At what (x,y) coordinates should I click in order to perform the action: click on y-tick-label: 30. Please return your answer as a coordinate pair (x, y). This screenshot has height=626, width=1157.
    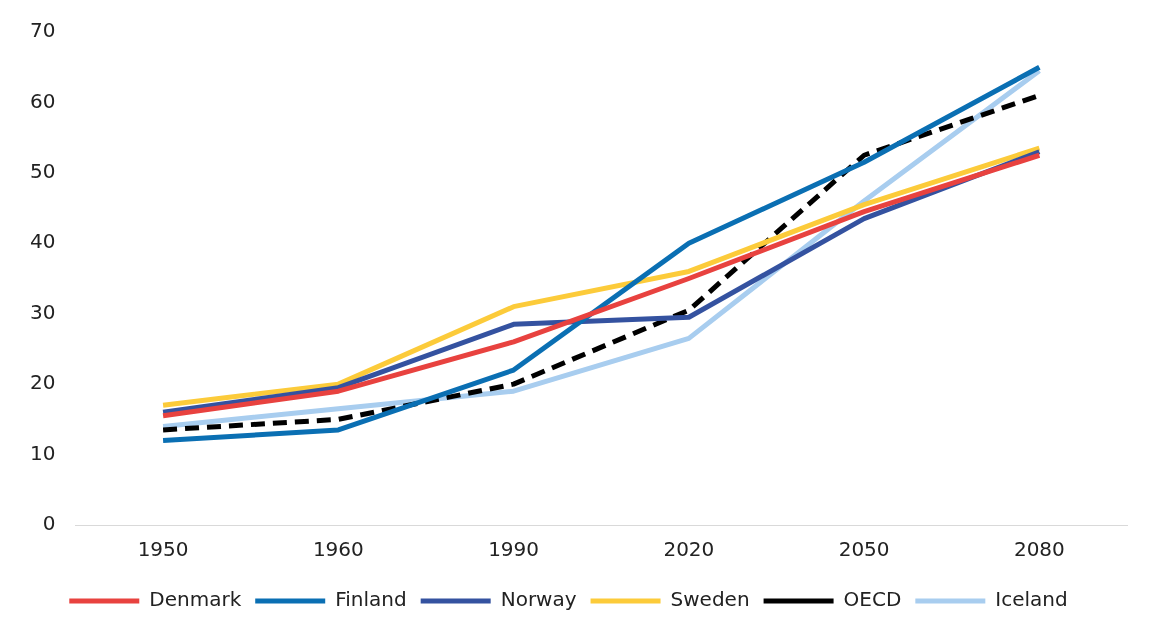
    Looking at the image, I should click on (43, 311).